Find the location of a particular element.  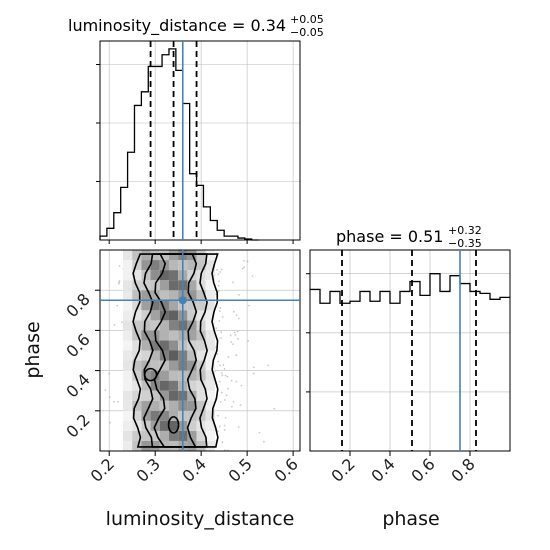

title-luminosity-distance-minus: −0.05 is located at coordinates (307, 32).